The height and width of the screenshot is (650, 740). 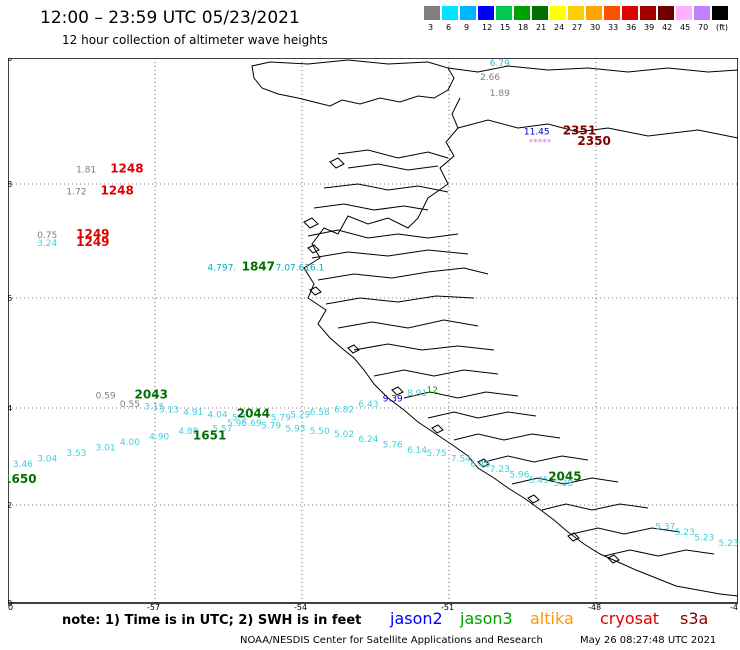 What do you see at coordinates (694, 618) in the screenshot?
I see `satellite-legend-s3a: s3a` at bounding box center [694, 618].